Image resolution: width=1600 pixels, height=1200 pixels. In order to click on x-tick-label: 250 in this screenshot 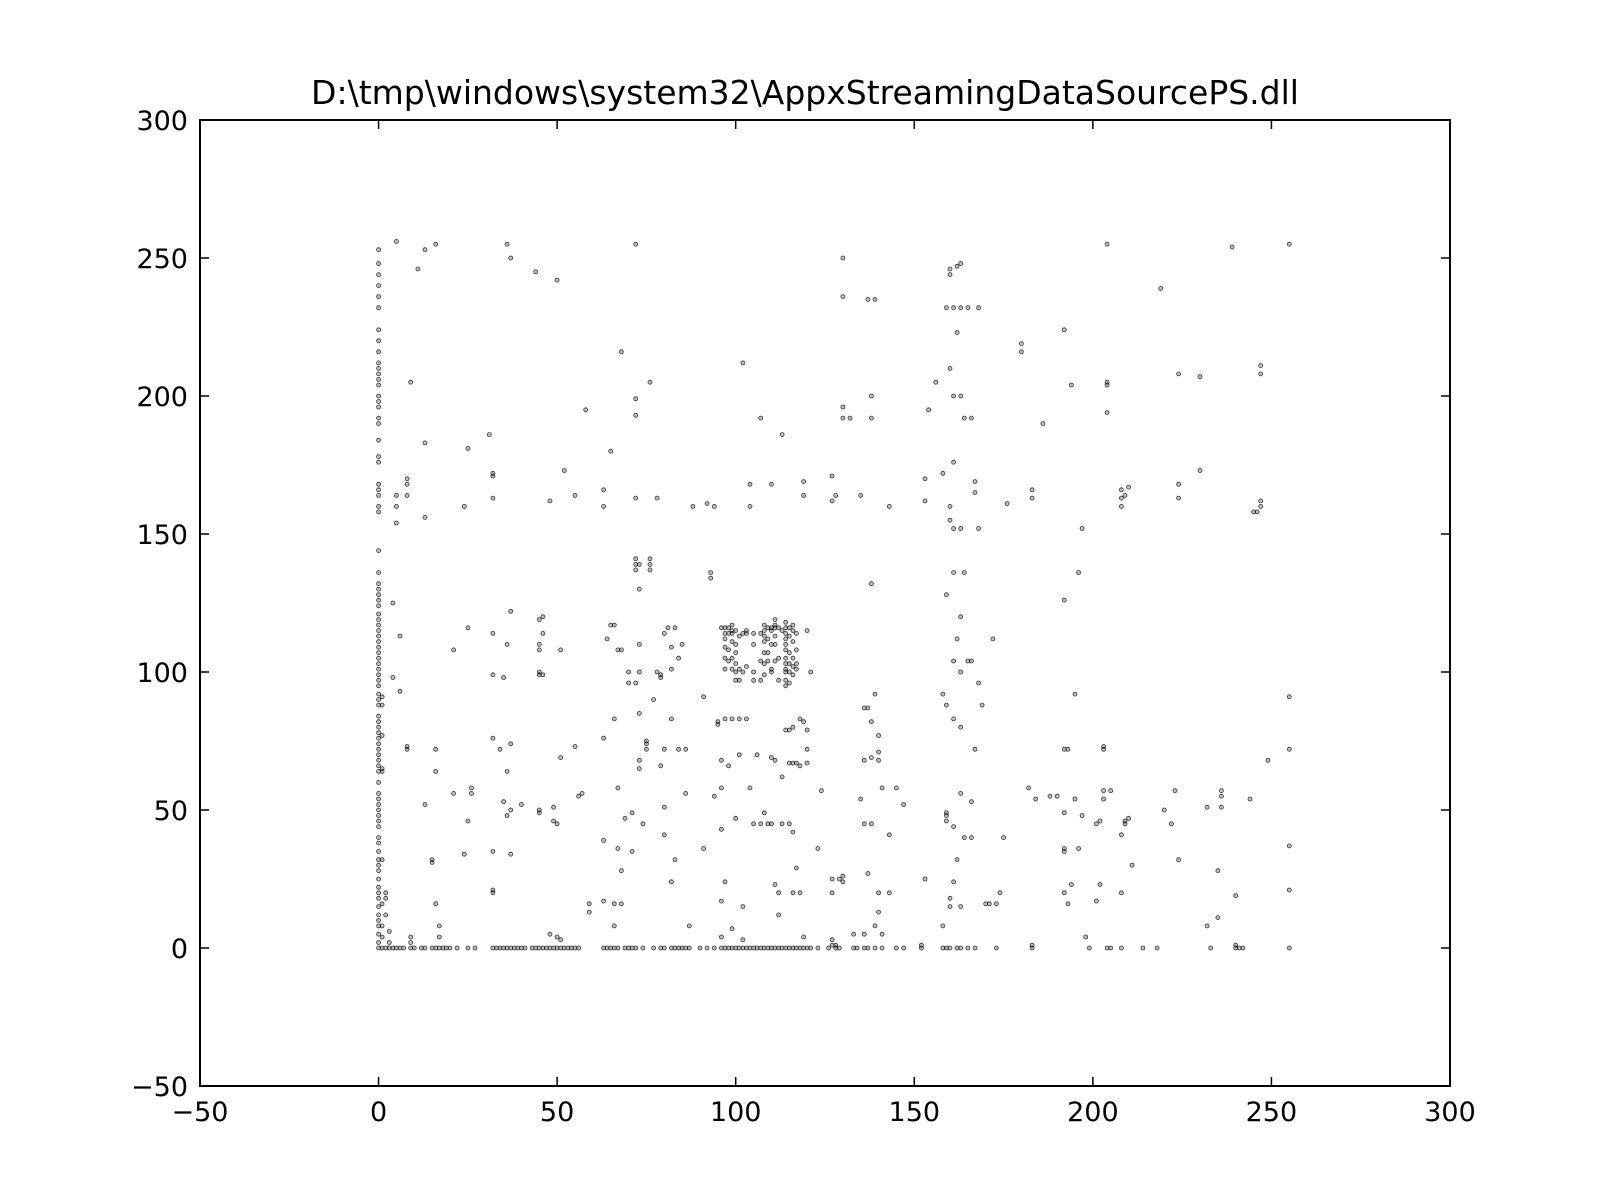, I will do `click(1272, 1112)`.